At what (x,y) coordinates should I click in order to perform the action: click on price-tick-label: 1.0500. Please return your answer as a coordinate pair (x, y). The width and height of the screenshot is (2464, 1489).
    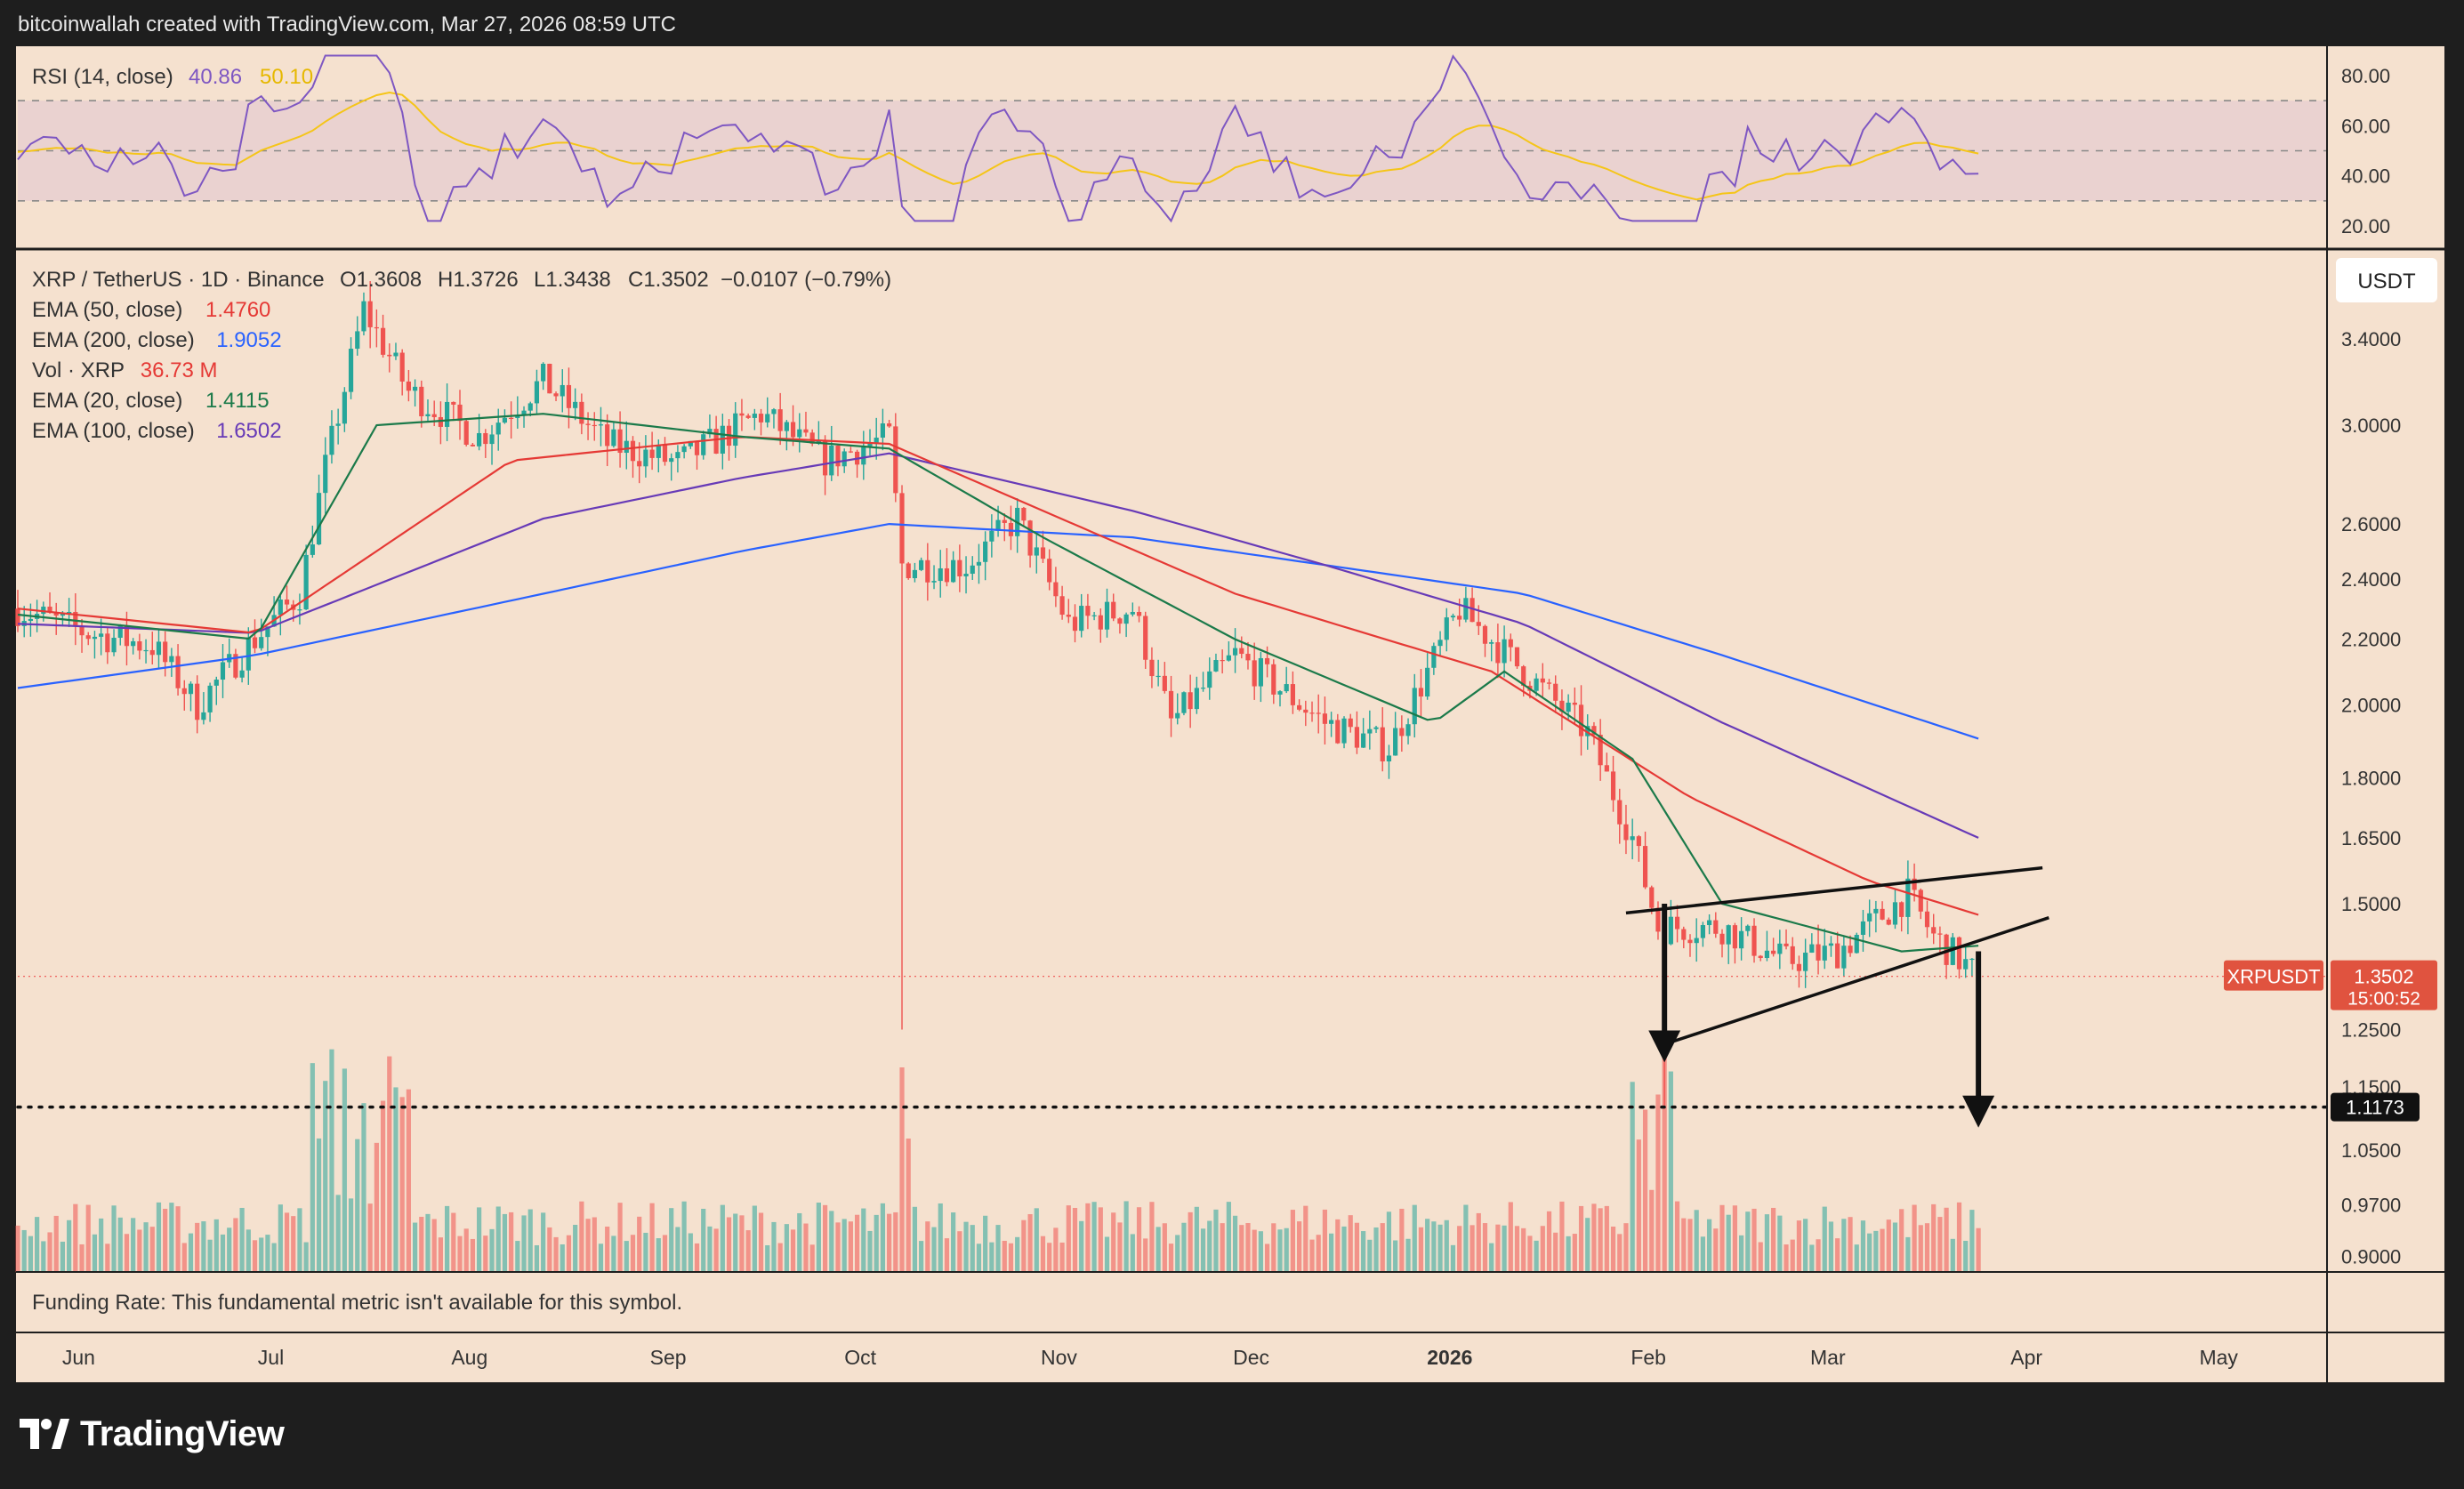
    Looking at the image, I should click on (2371, 1150).